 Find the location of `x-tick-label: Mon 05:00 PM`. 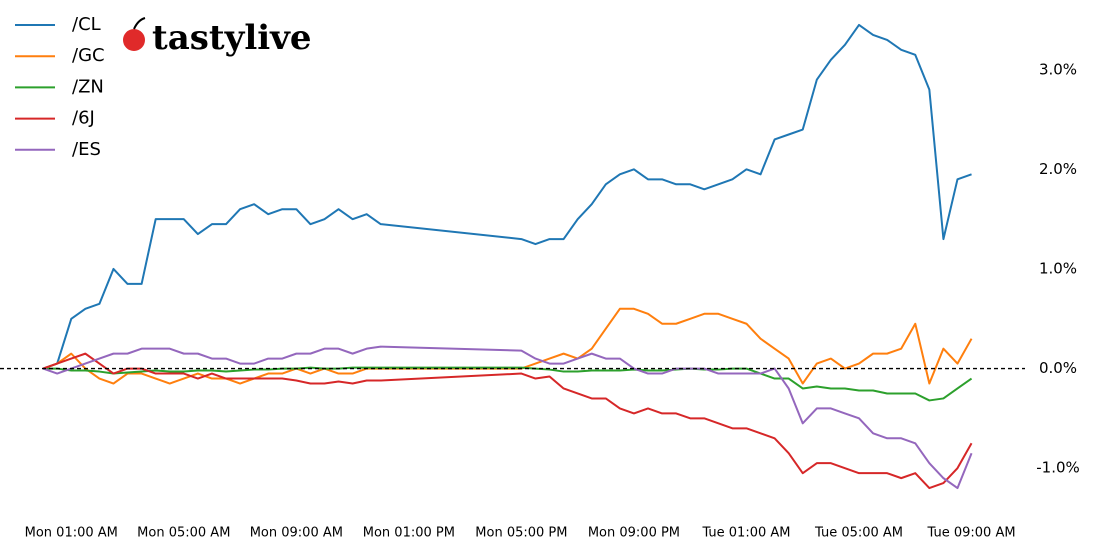

x-tick-label: Mon 05:00 PM is located at coordinates (521, 533).